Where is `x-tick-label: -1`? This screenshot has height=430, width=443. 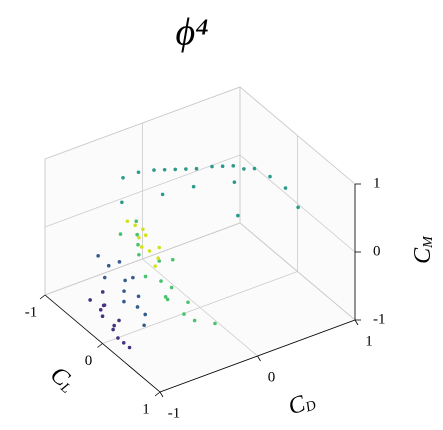 x-tick-label: -1 is located at coordinates (31, 312).